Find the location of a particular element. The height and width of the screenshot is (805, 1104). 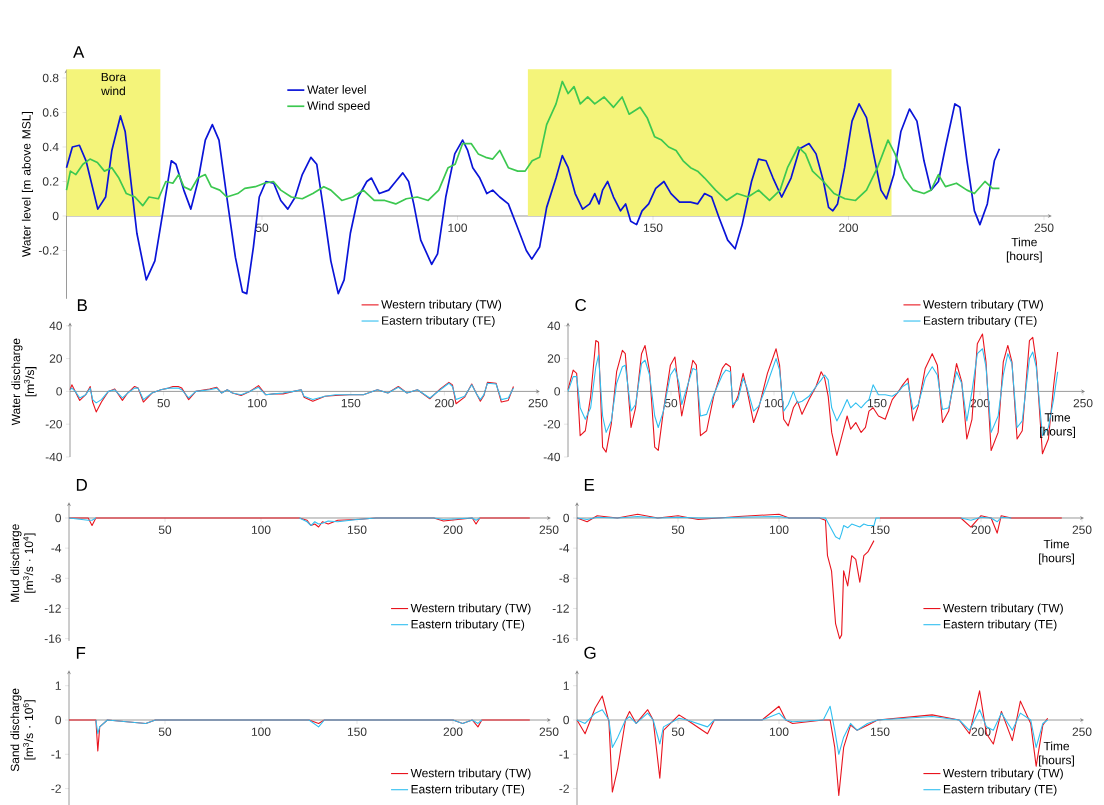

legend-label: Water level is located at coordinates (336, 89).